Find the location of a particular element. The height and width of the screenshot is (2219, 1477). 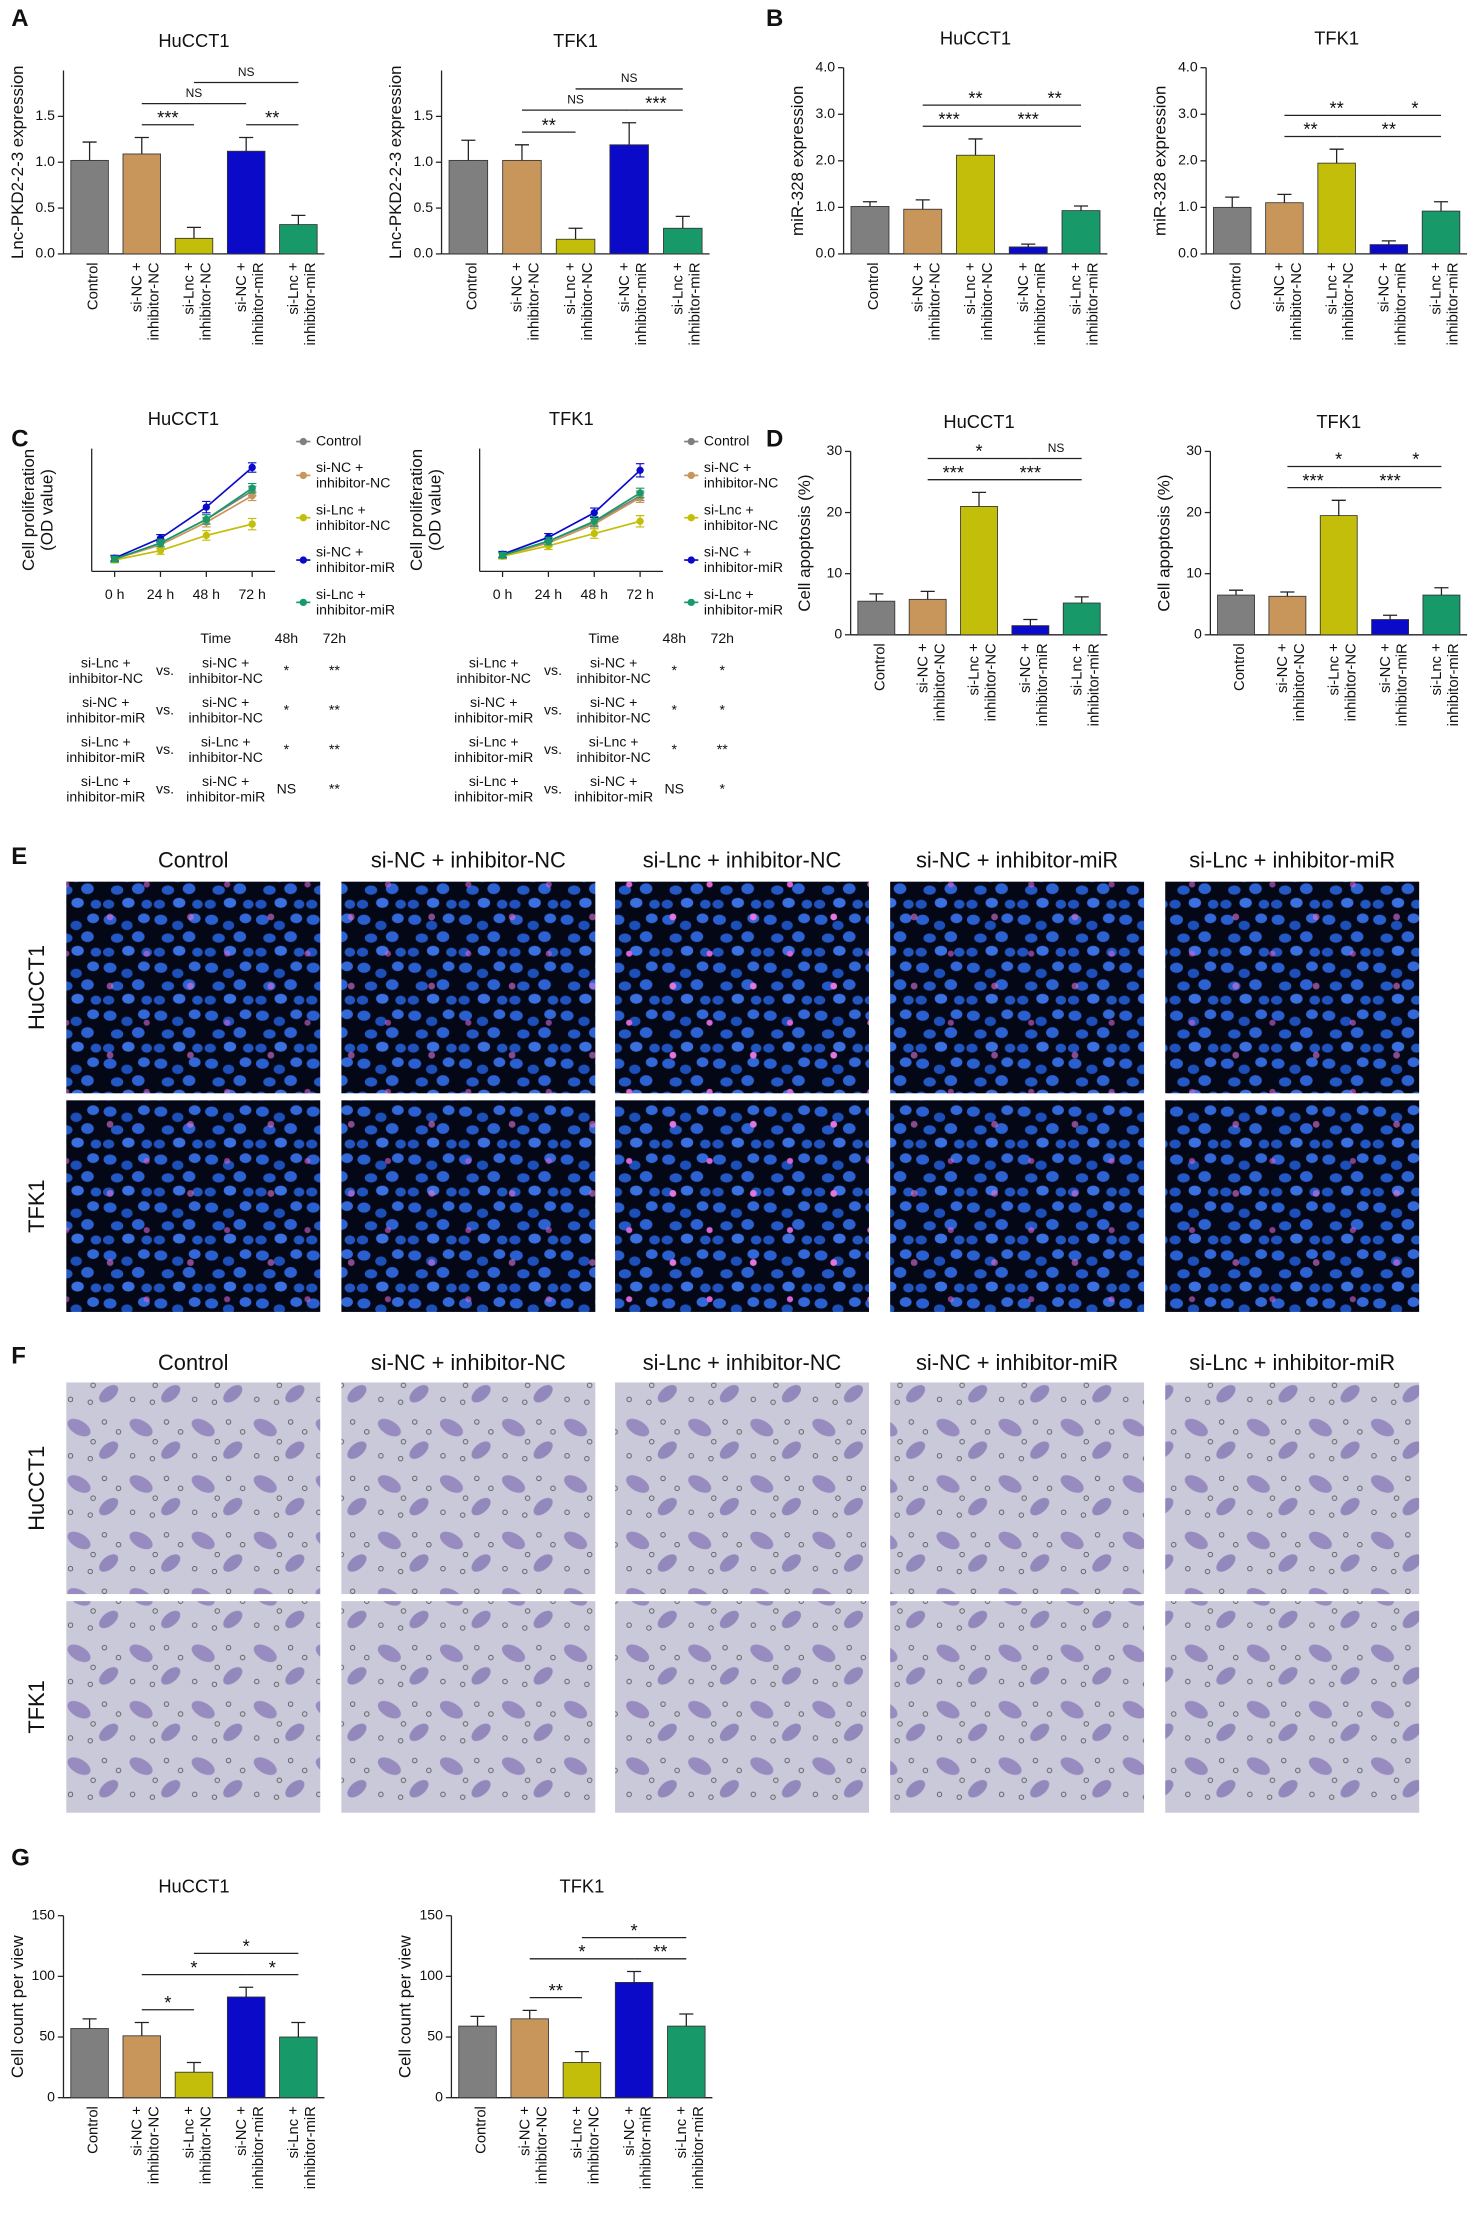

legend-label: inhibitor-miR is located at coordinates (355, 610).